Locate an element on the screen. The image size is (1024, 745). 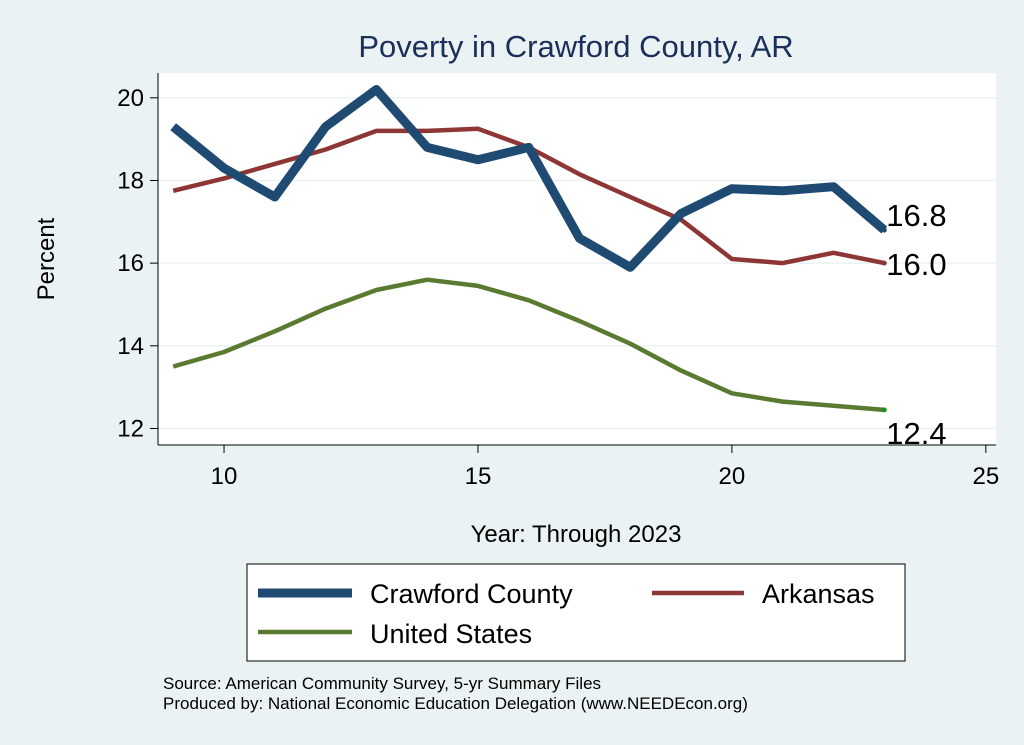
x-axis-label: Year: Through 2023 is located at coordinates (576, 534).